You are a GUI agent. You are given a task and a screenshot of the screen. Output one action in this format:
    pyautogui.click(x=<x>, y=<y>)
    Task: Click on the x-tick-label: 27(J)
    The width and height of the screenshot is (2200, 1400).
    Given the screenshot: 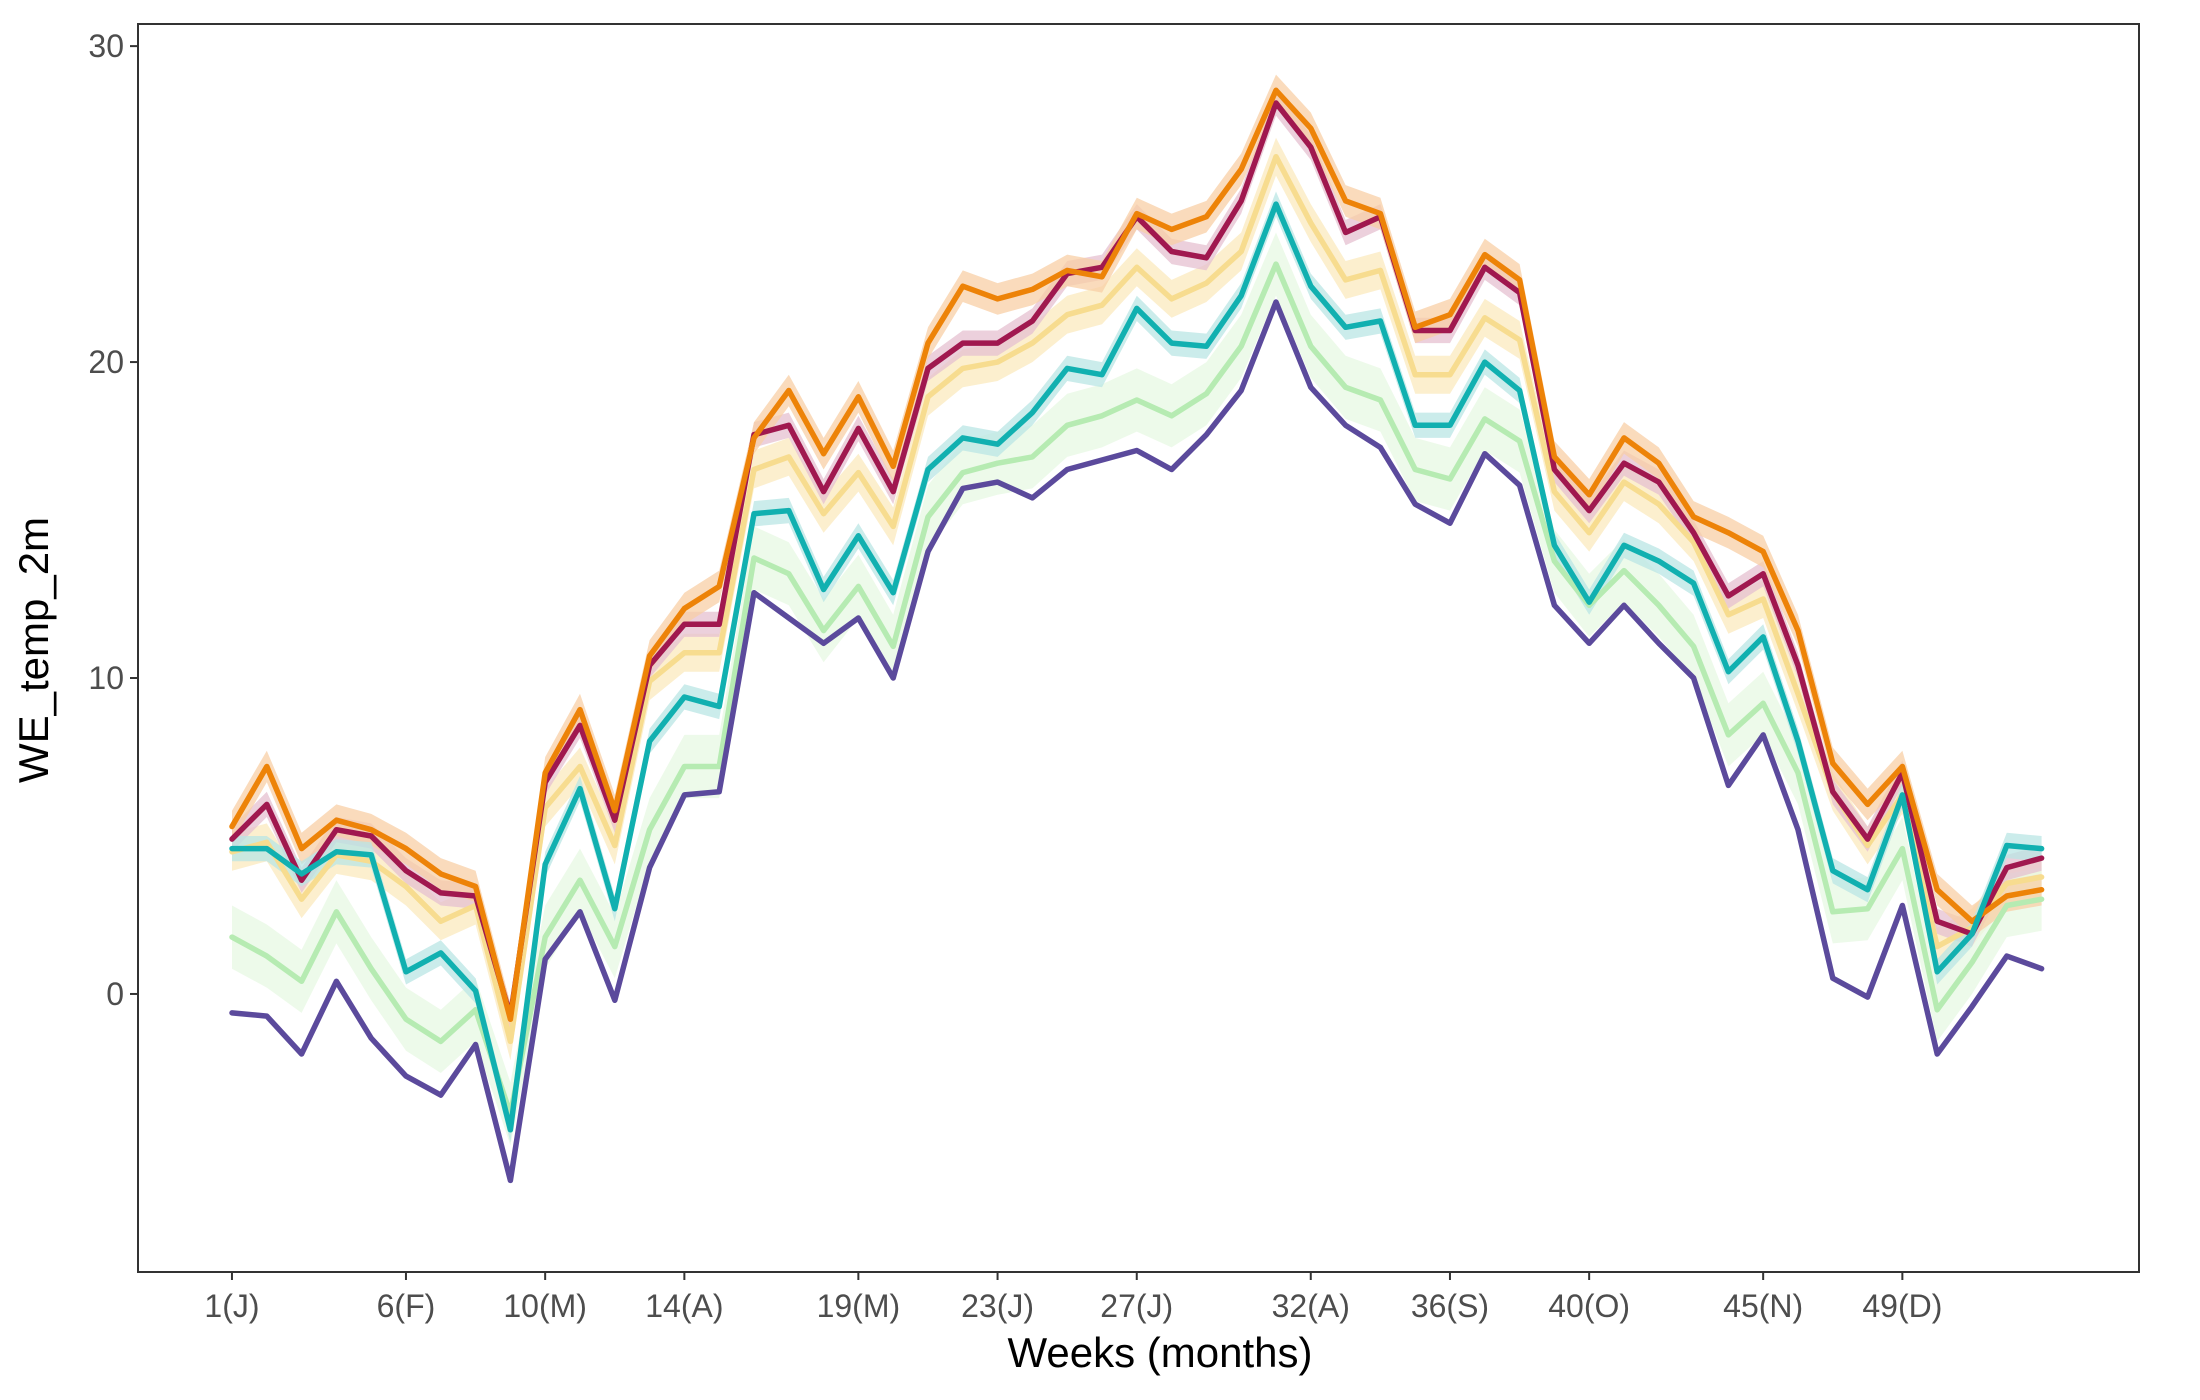 What is the action you would take?
    pyautogui.click(x=1136, y=1306)
    